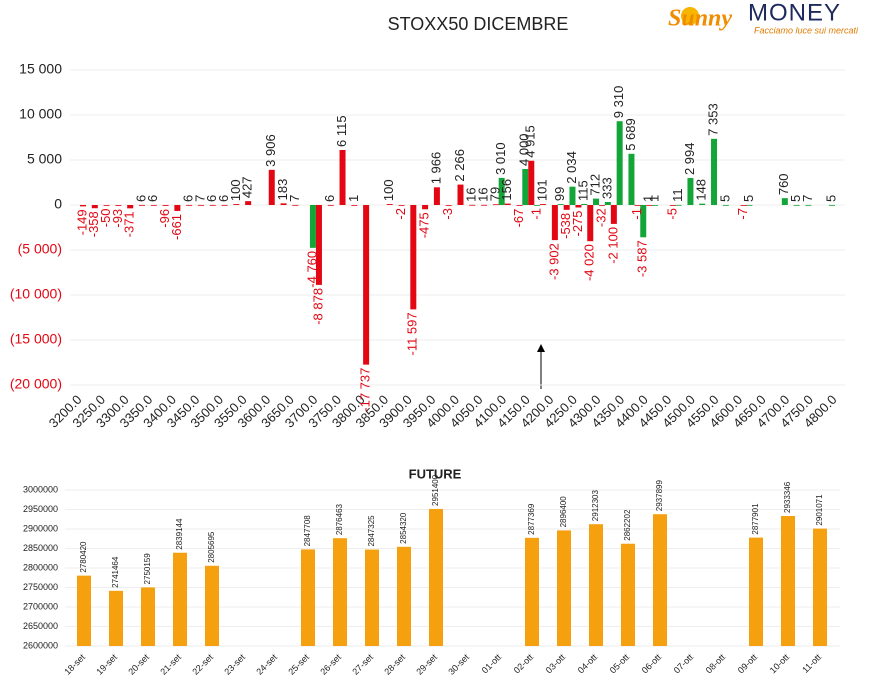 The height and width of the screenshot is (688, 873). What do you see at coordinates (40, 489) in the screenshot?
I see `y-tick-label: 3000000` at bounding box center [40, 489].